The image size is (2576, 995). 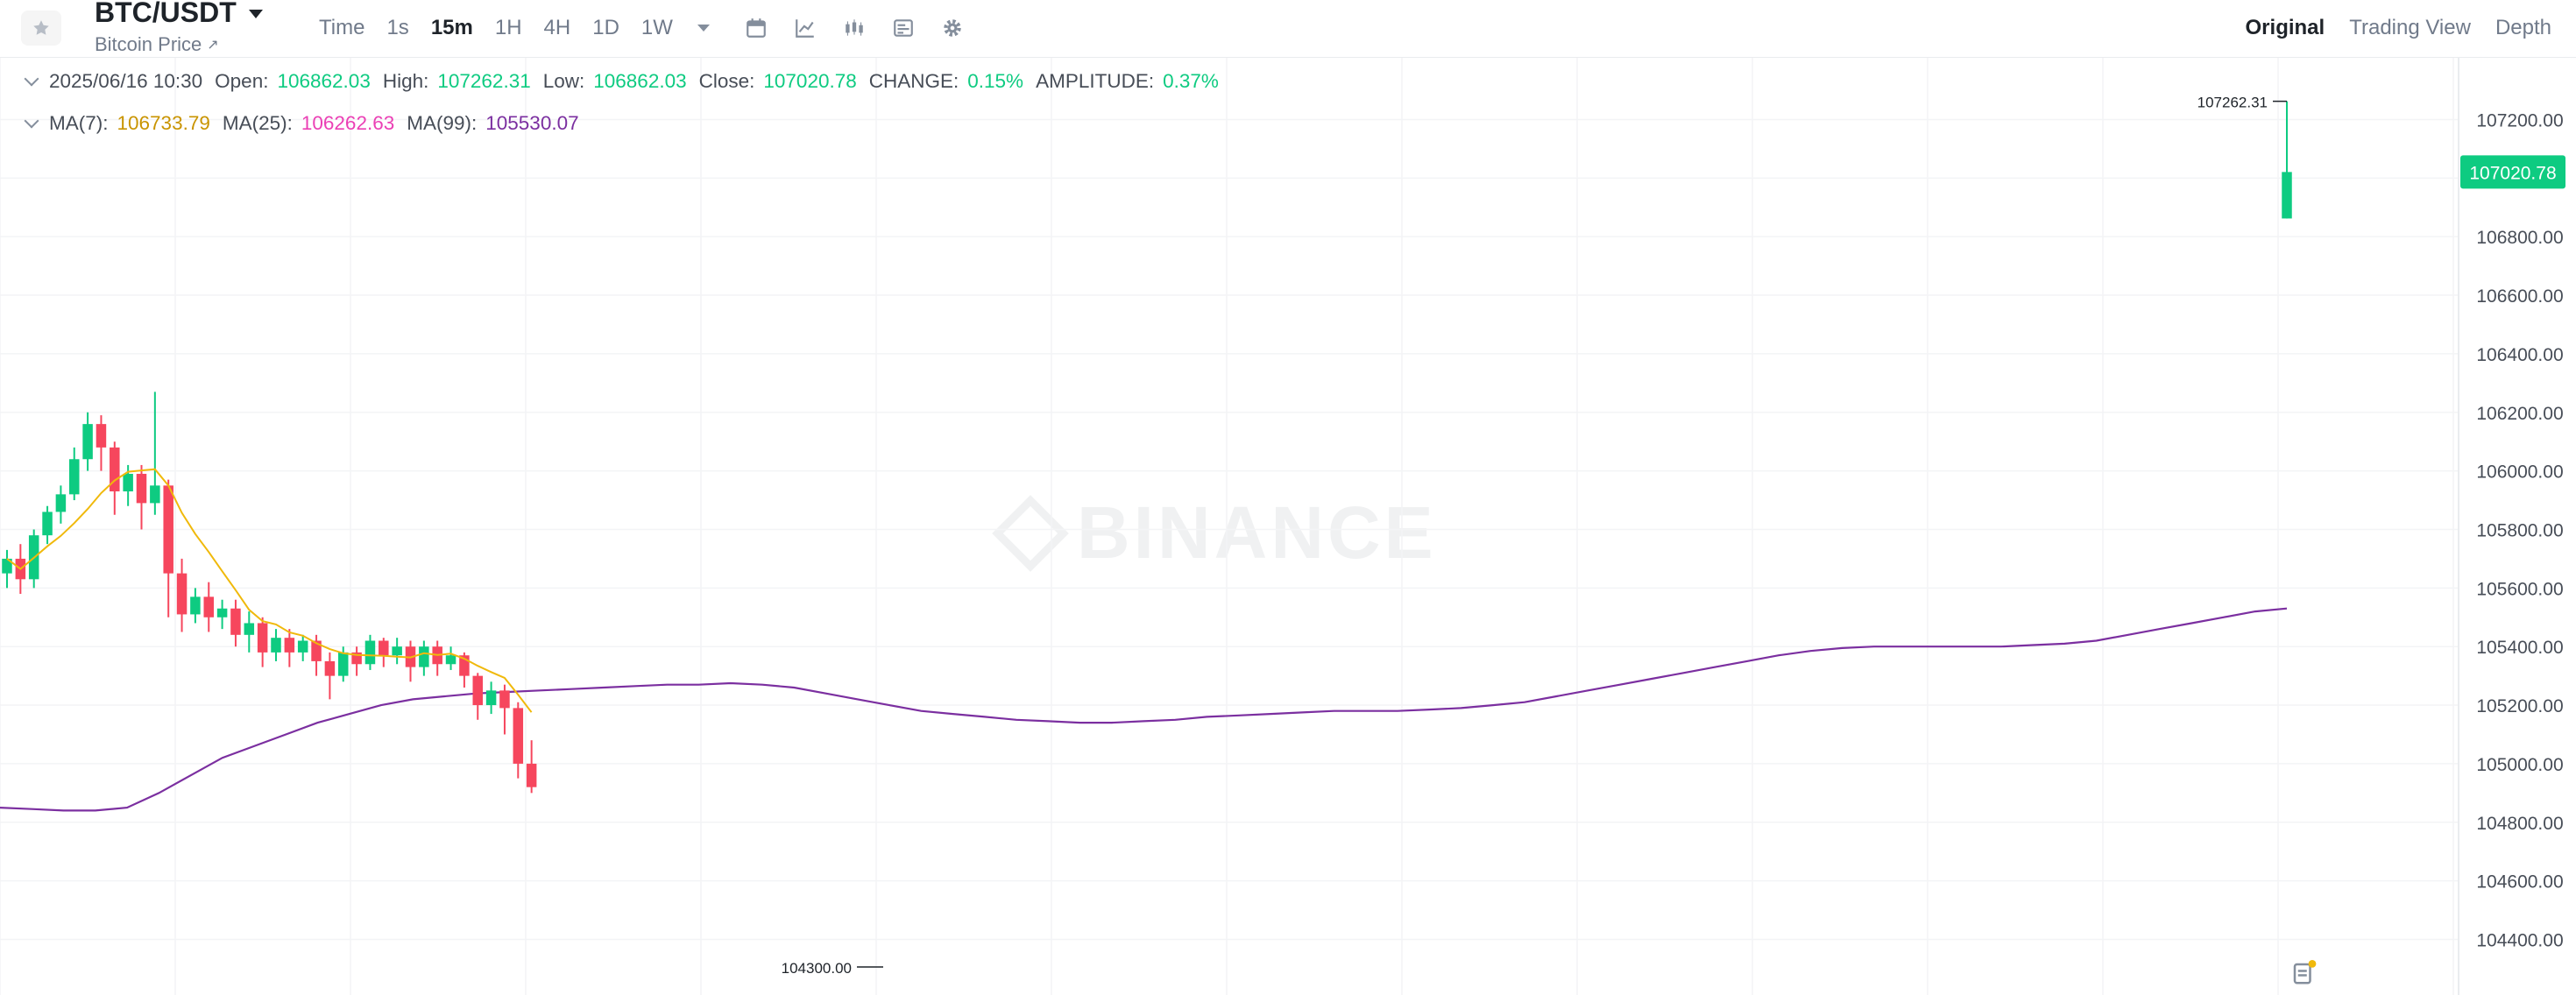 I want to click on close-label: Close:, so click(x=726, y=81).